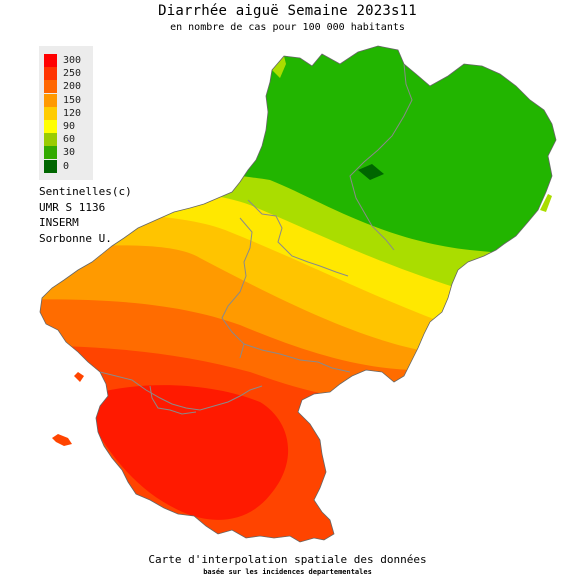 This screenshot has width=575, height=581. What do you see at coordinates (546, 203) in the screenshot?
I see `edge-patch-east` at bounding box center [546, 203].